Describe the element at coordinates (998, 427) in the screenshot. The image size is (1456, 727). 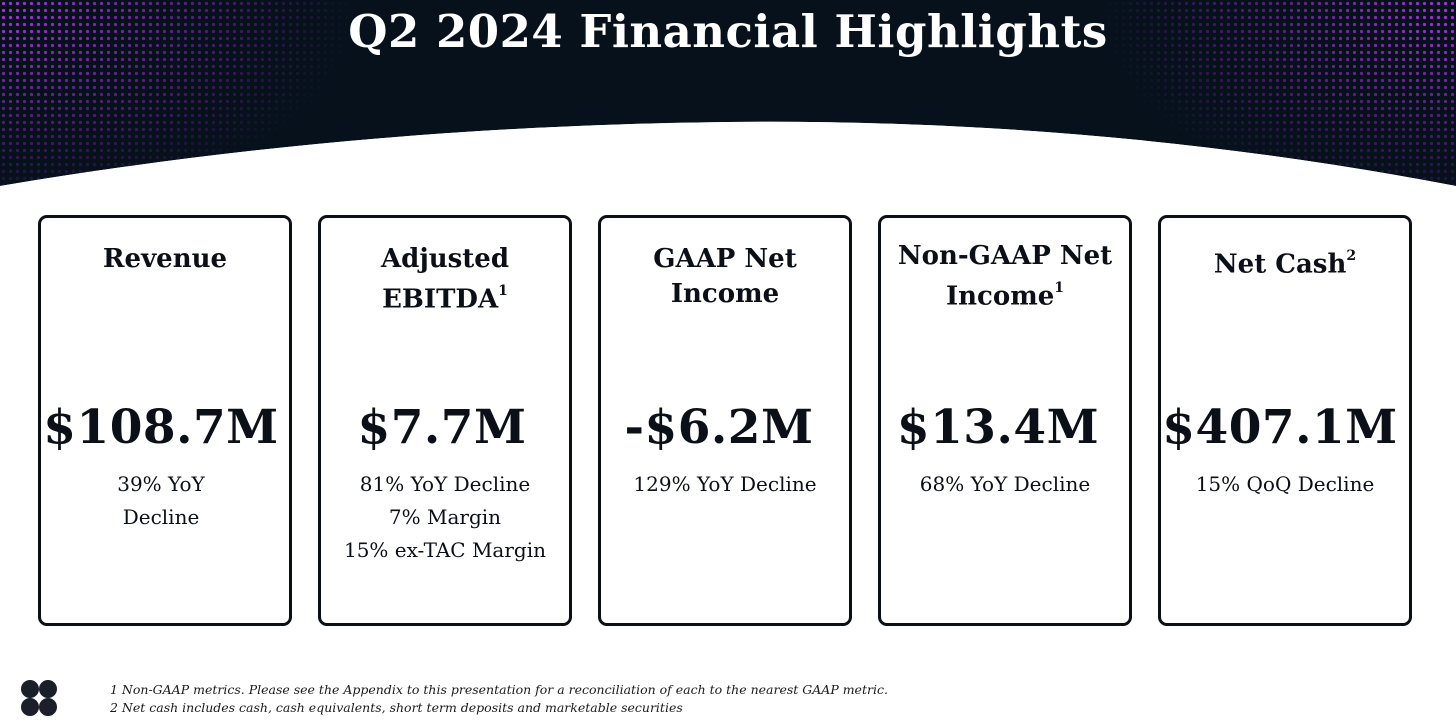
I see `card-value: $13.4M` at that location.